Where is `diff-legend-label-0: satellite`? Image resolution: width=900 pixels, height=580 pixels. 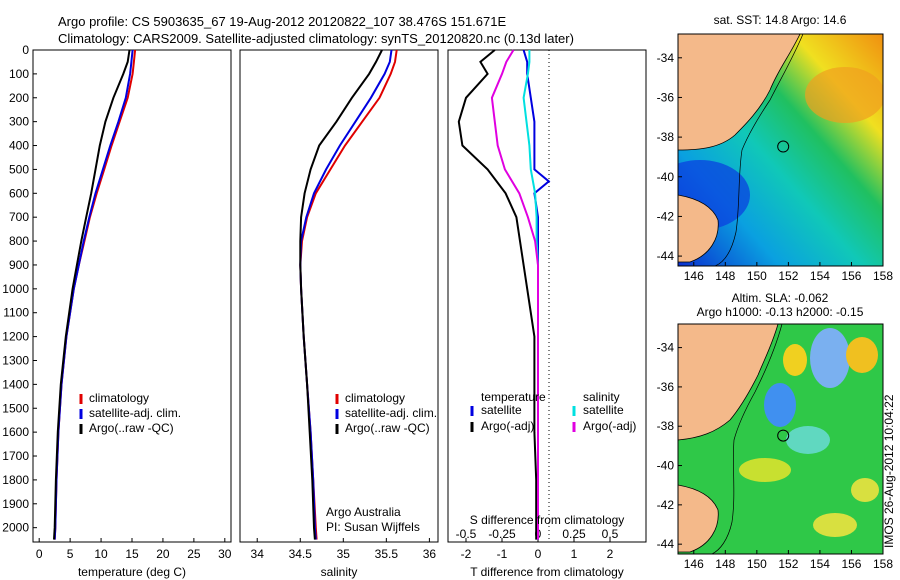
diff-legend-label-0: satellite is located at coordinates (501, 410).